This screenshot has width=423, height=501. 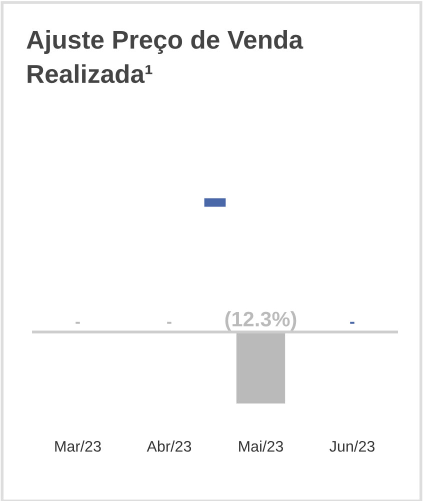 I want to click on x-tick-label: Abr/23, so click(x=169, y=446).